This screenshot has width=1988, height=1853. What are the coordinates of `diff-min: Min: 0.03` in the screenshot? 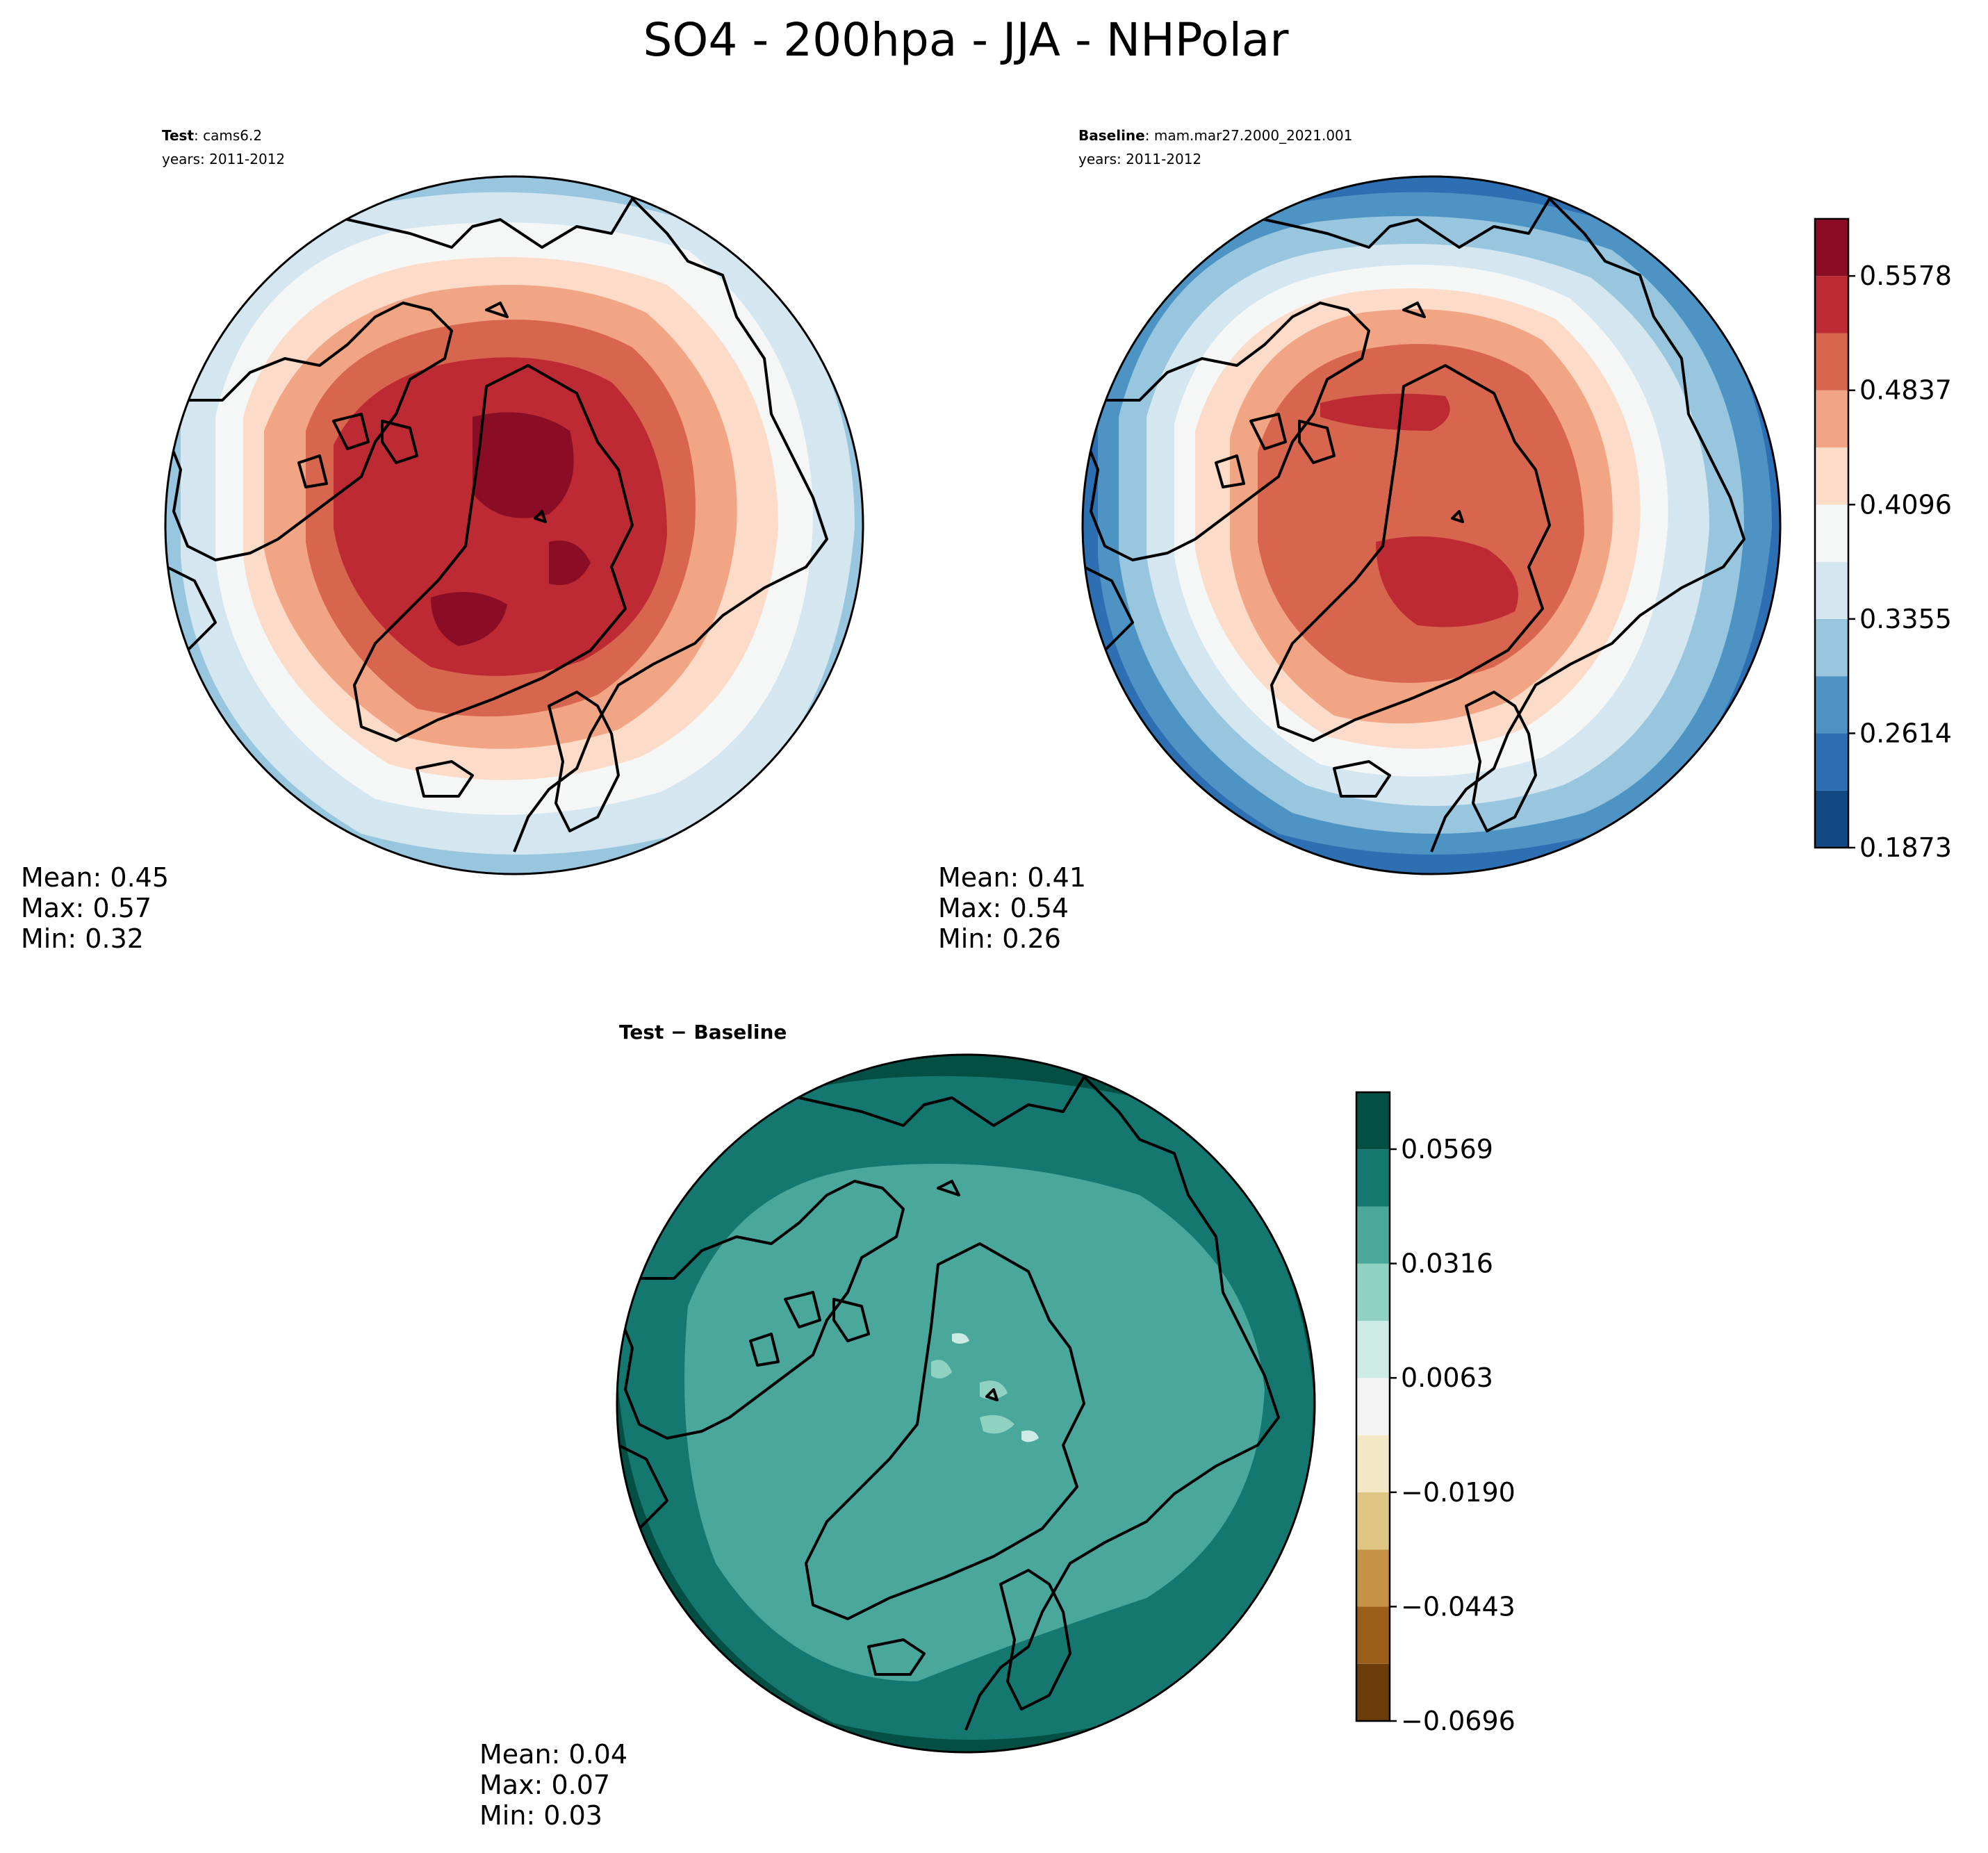 It's located at (540, 1815).